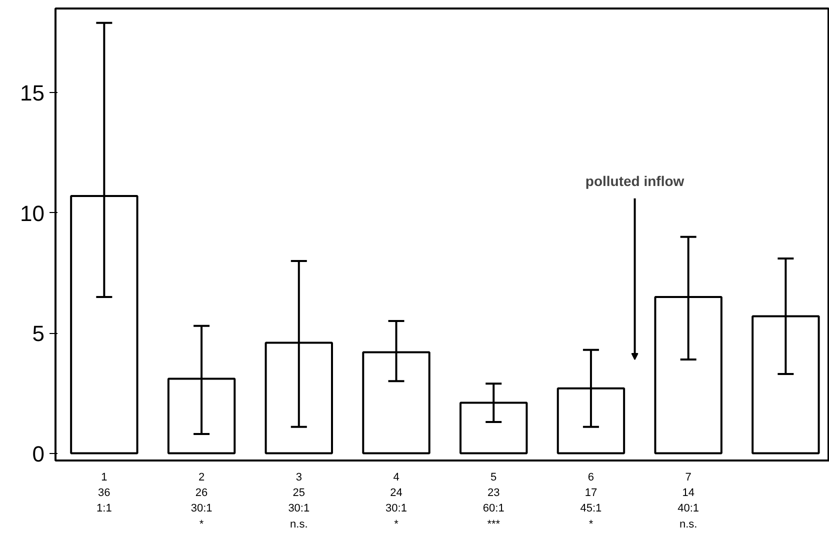 This screenshot has height=533, width=829. Describe the element at coordinates (396, 501) in the screenshot. I see `x-tick-label: 4 24 30:1 *` at that location.